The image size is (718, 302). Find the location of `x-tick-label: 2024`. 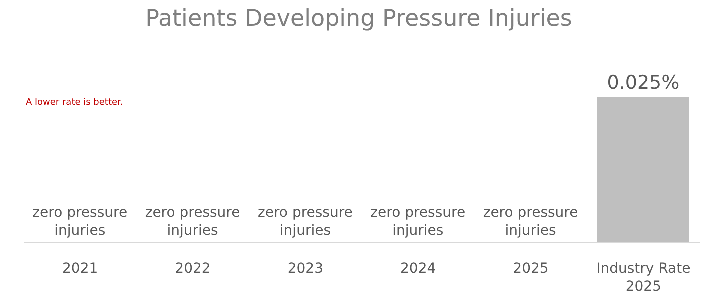

x-tick-label: 2024 is located at coordinates (418, 269).